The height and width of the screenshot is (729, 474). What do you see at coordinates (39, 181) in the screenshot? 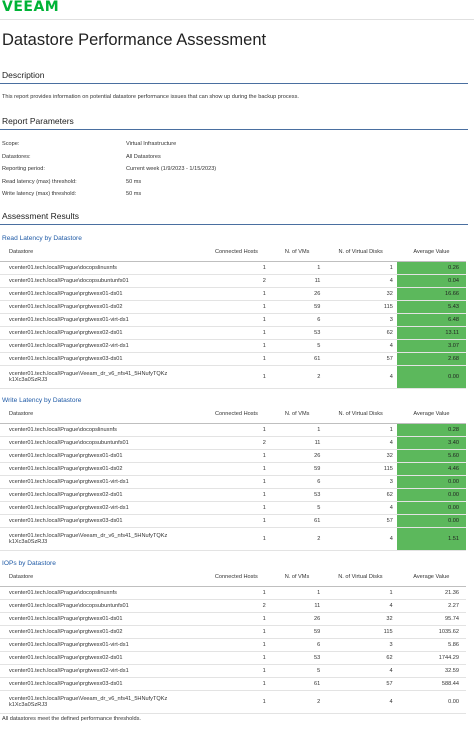
I see `parameter-key: Read latency (max) threshold:` at bounding box center [39, 181].